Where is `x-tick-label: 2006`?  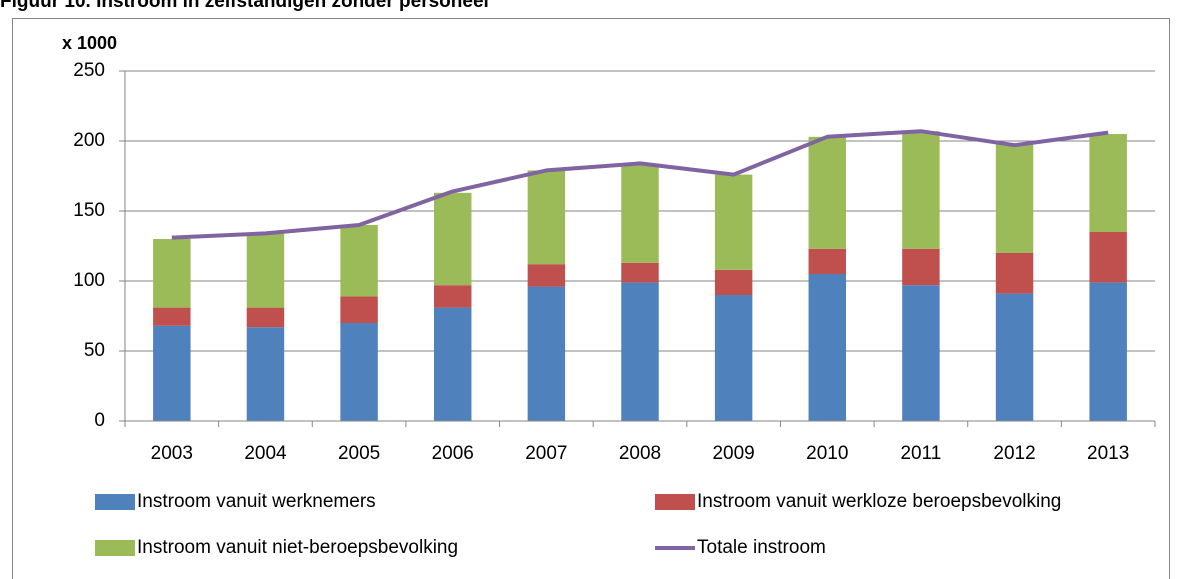
x-tick-label: 2006 is located at coordinates (453, 453).